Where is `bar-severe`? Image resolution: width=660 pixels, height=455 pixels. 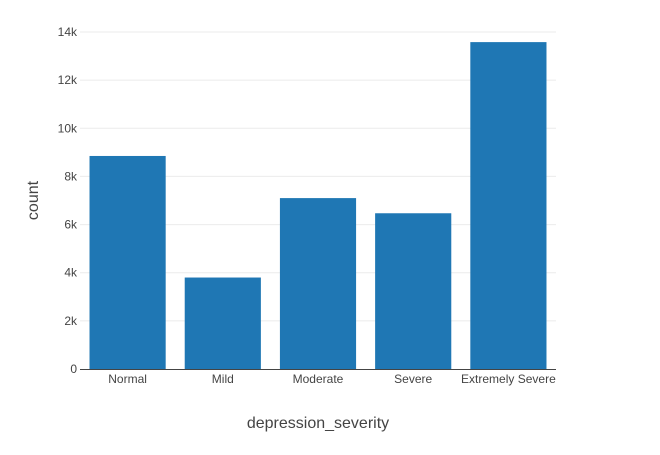
bar-severe is located at coordinates (413, 291).